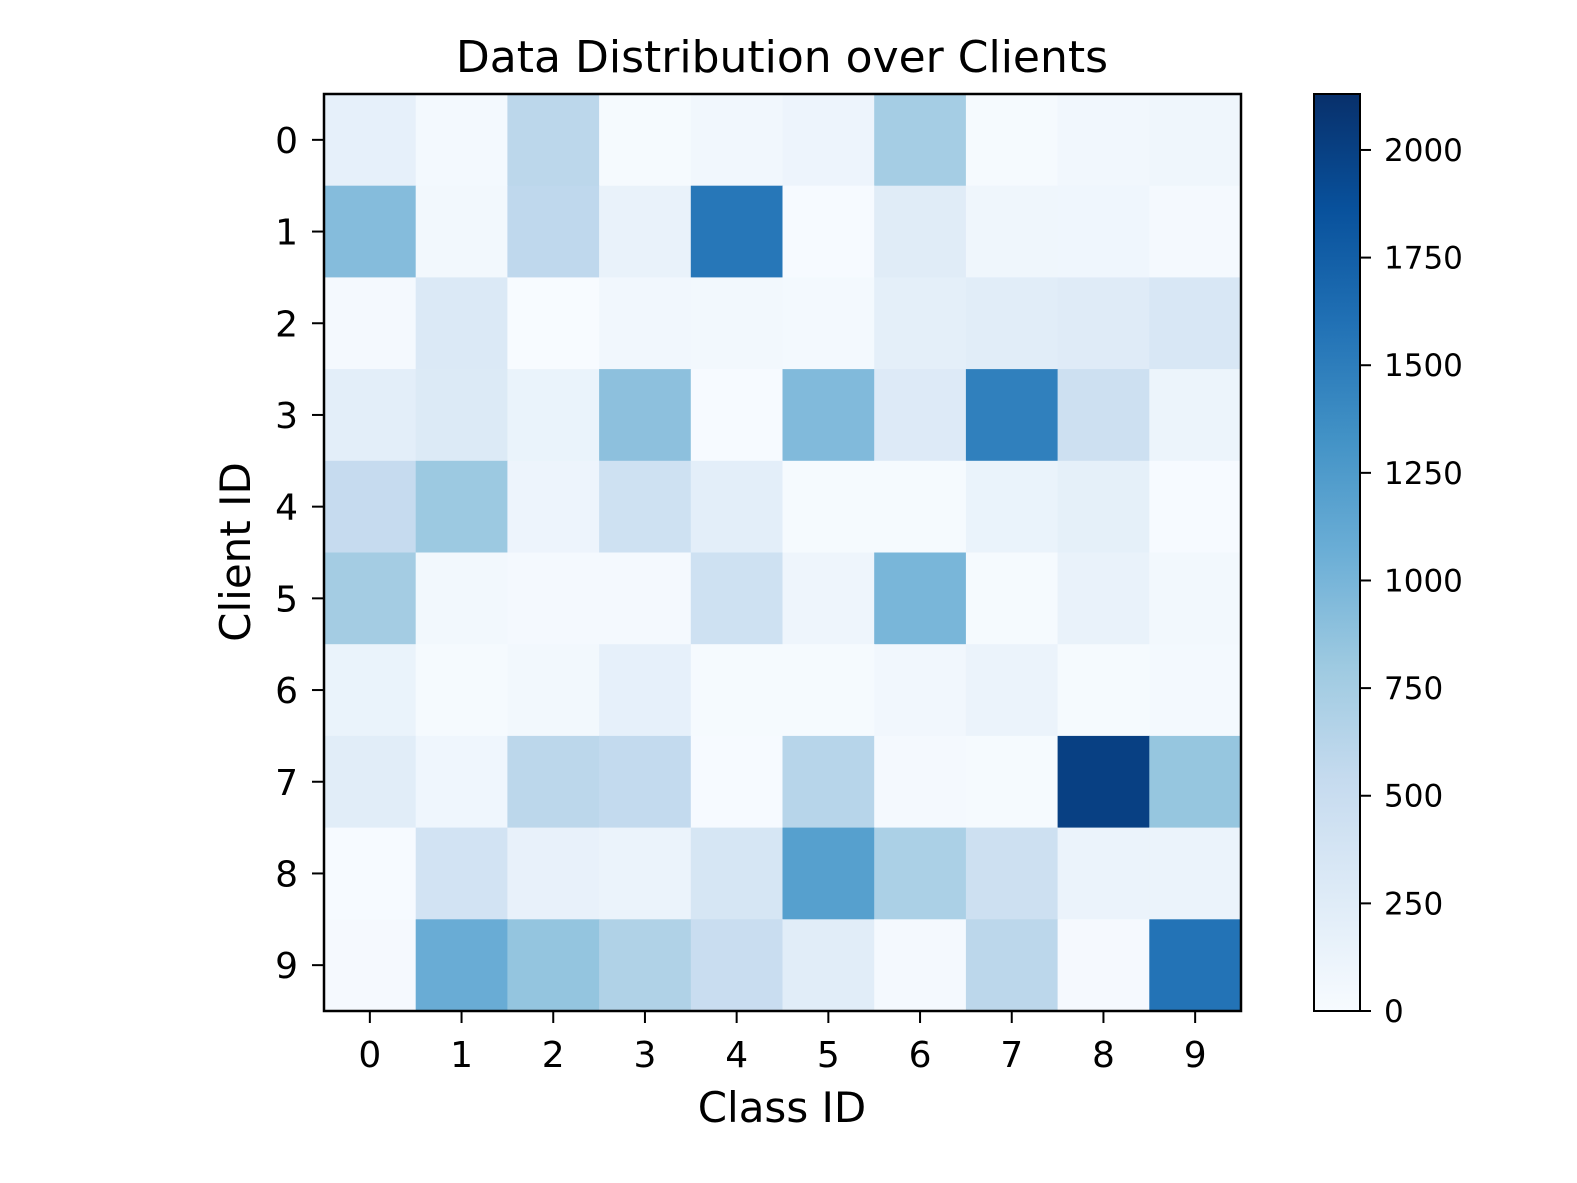  What do you see at coordinates (369, 1055) in the screenshot?
I see `x-tick-label: 0` at bounding box center [369, 1055].